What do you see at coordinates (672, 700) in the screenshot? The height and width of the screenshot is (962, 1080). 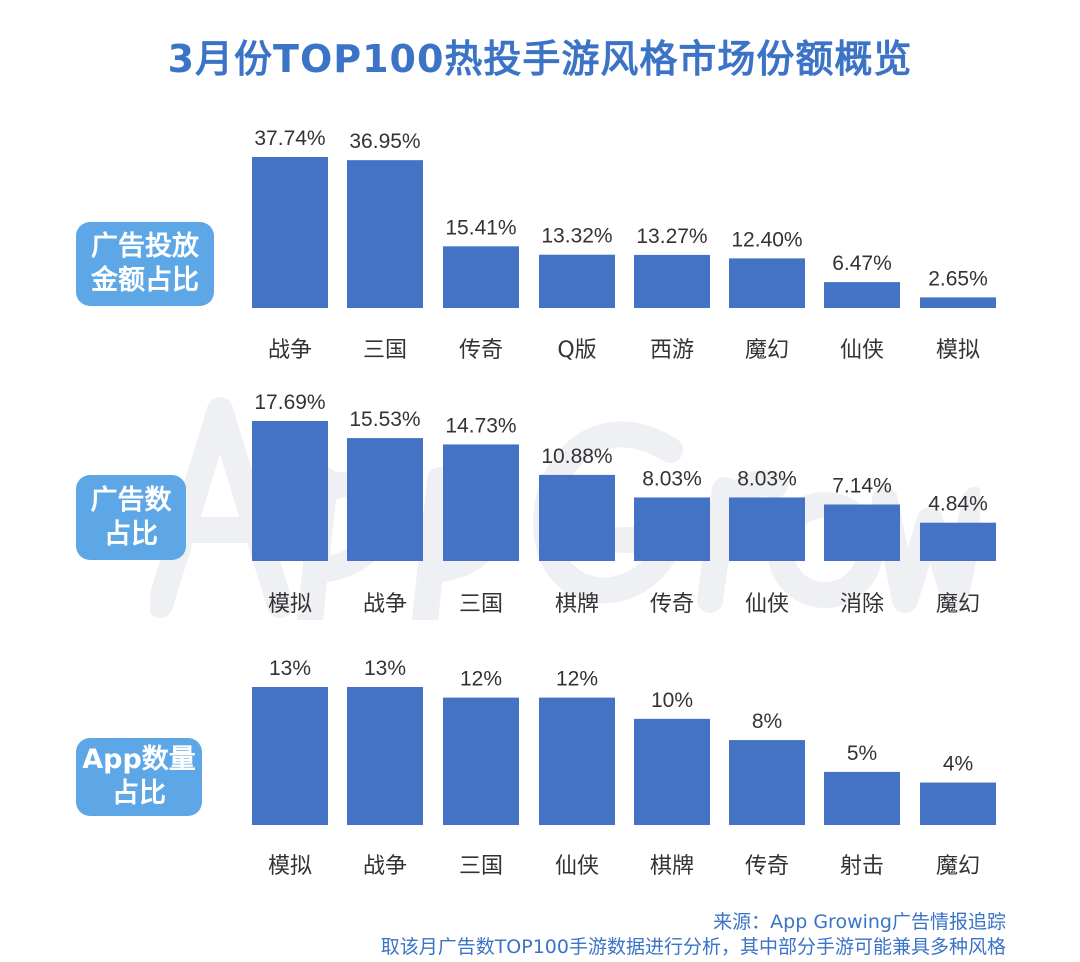 I see `value-label: 10%` at bounding box center [672, 700].